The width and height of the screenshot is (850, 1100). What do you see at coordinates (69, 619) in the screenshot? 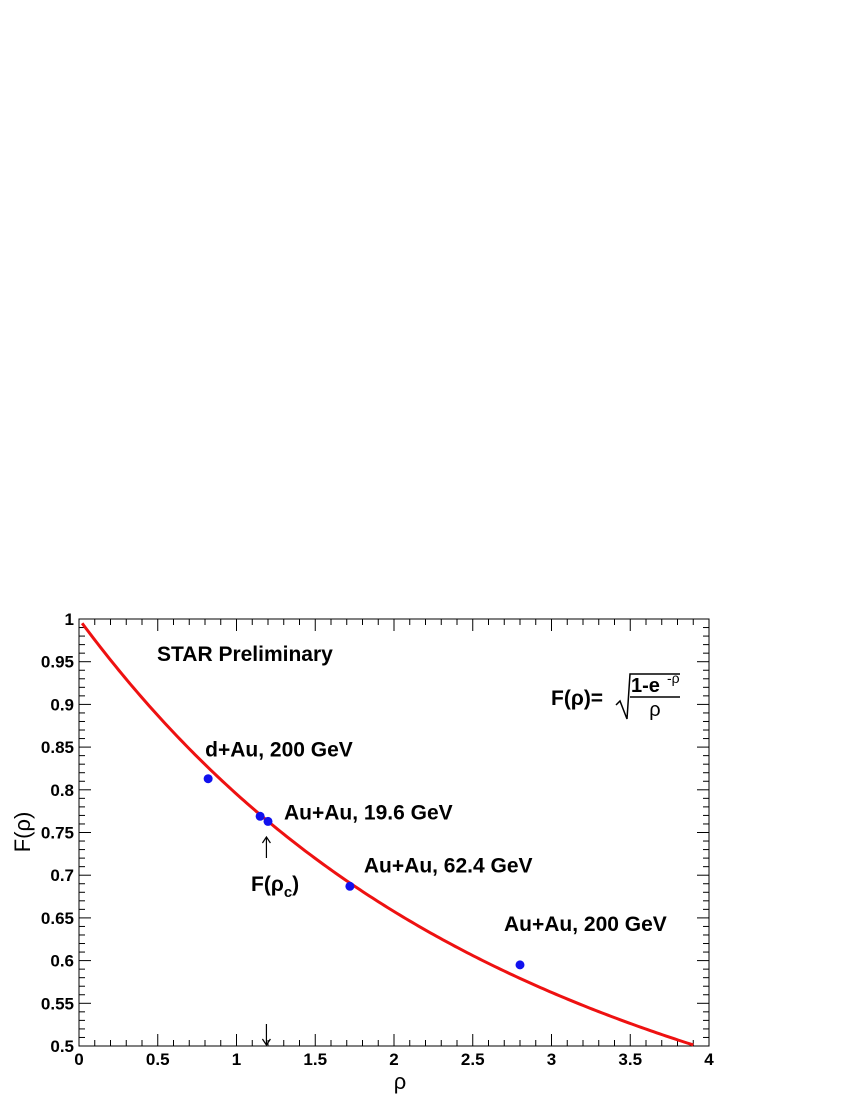
I see `y-tick-label: 1` at bounding box center [69, 619].